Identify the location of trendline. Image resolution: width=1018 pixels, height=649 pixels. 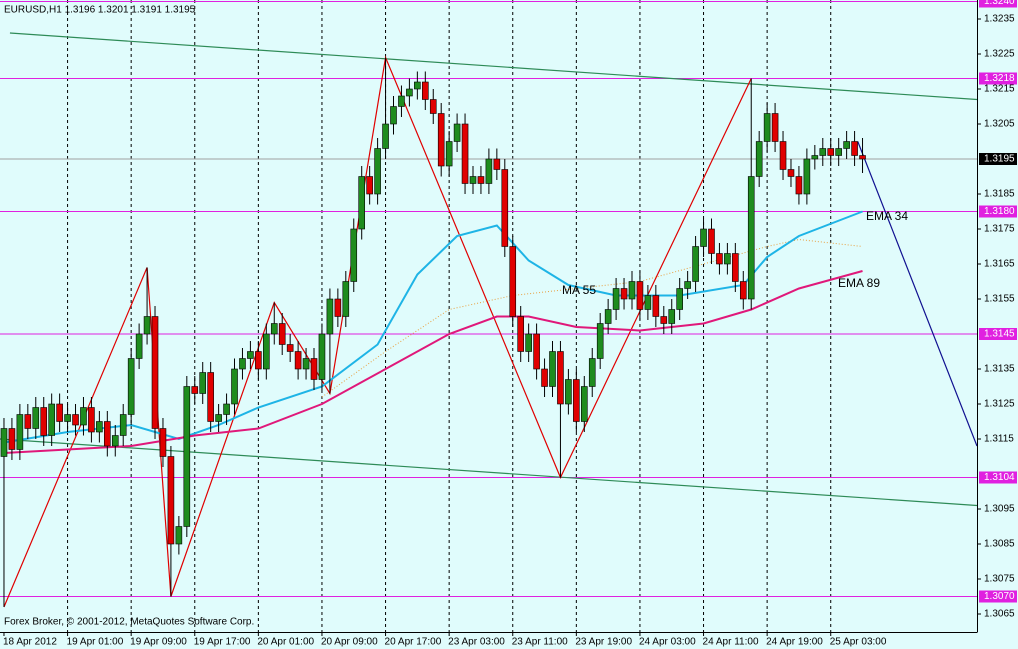
(917, 294).